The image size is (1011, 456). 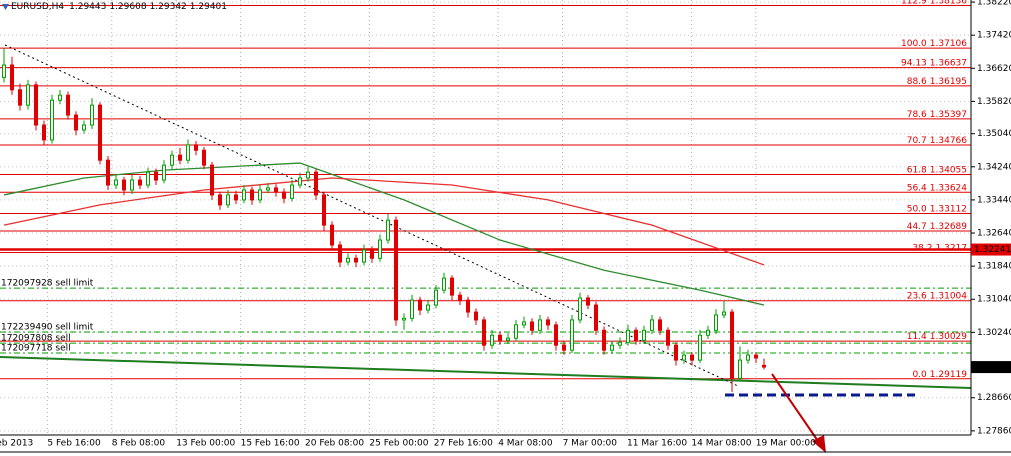 I want to click on fib-ratio: 100.0, so click(x=914, y=44).